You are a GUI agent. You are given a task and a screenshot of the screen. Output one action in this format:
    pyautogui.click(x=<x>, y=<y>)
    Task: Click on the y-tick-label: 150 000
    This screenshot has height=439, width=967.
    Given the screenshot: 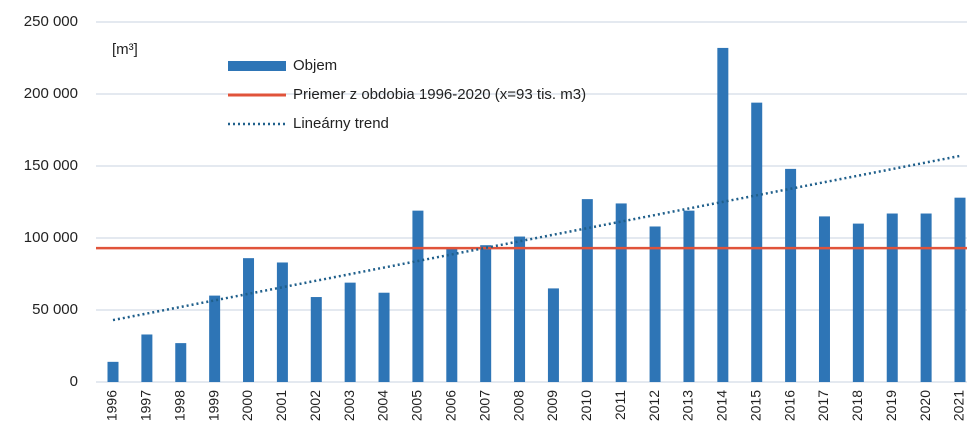 What is the action you would take?
    pyautogui.click(x=51, y=165)
    